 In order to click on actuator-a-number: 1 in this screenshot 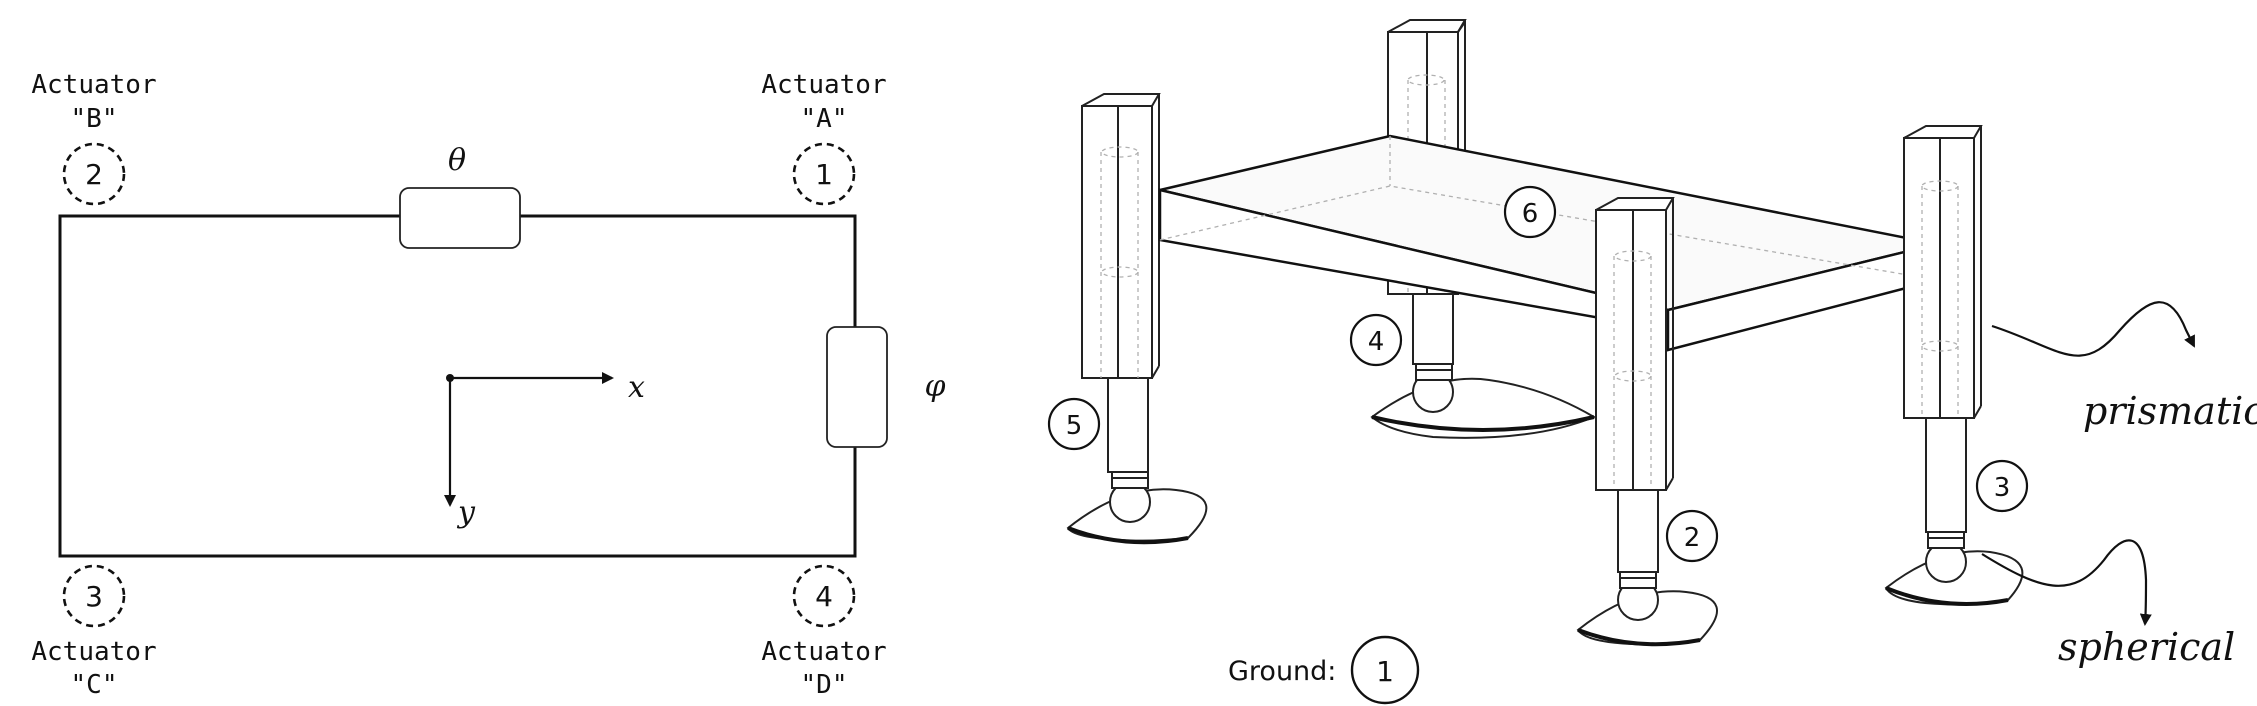, I will do `click(824, 174)`.